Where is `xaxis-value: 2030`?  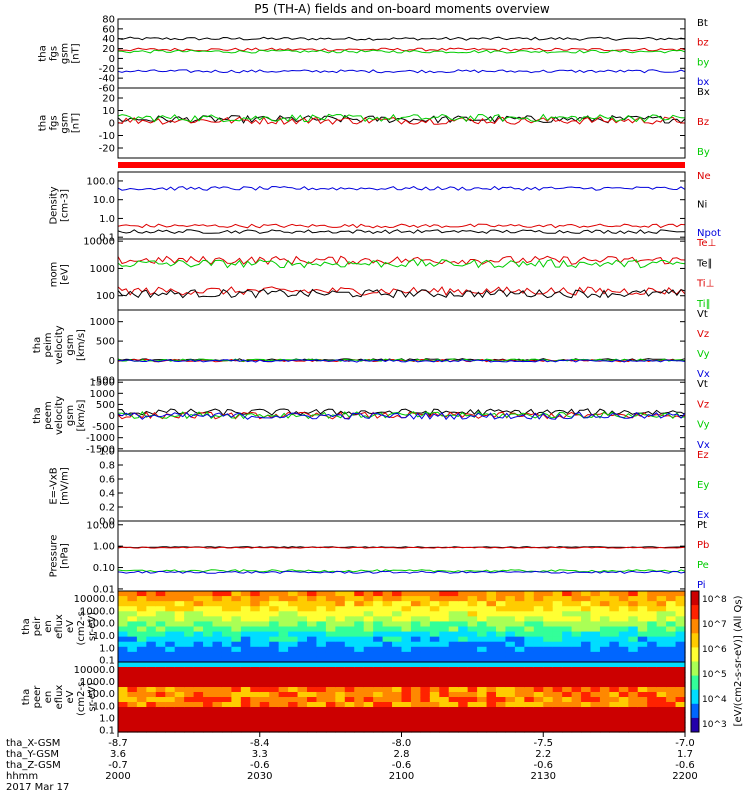 xaxis-value: 2030 is located at coordinates (259, 776).